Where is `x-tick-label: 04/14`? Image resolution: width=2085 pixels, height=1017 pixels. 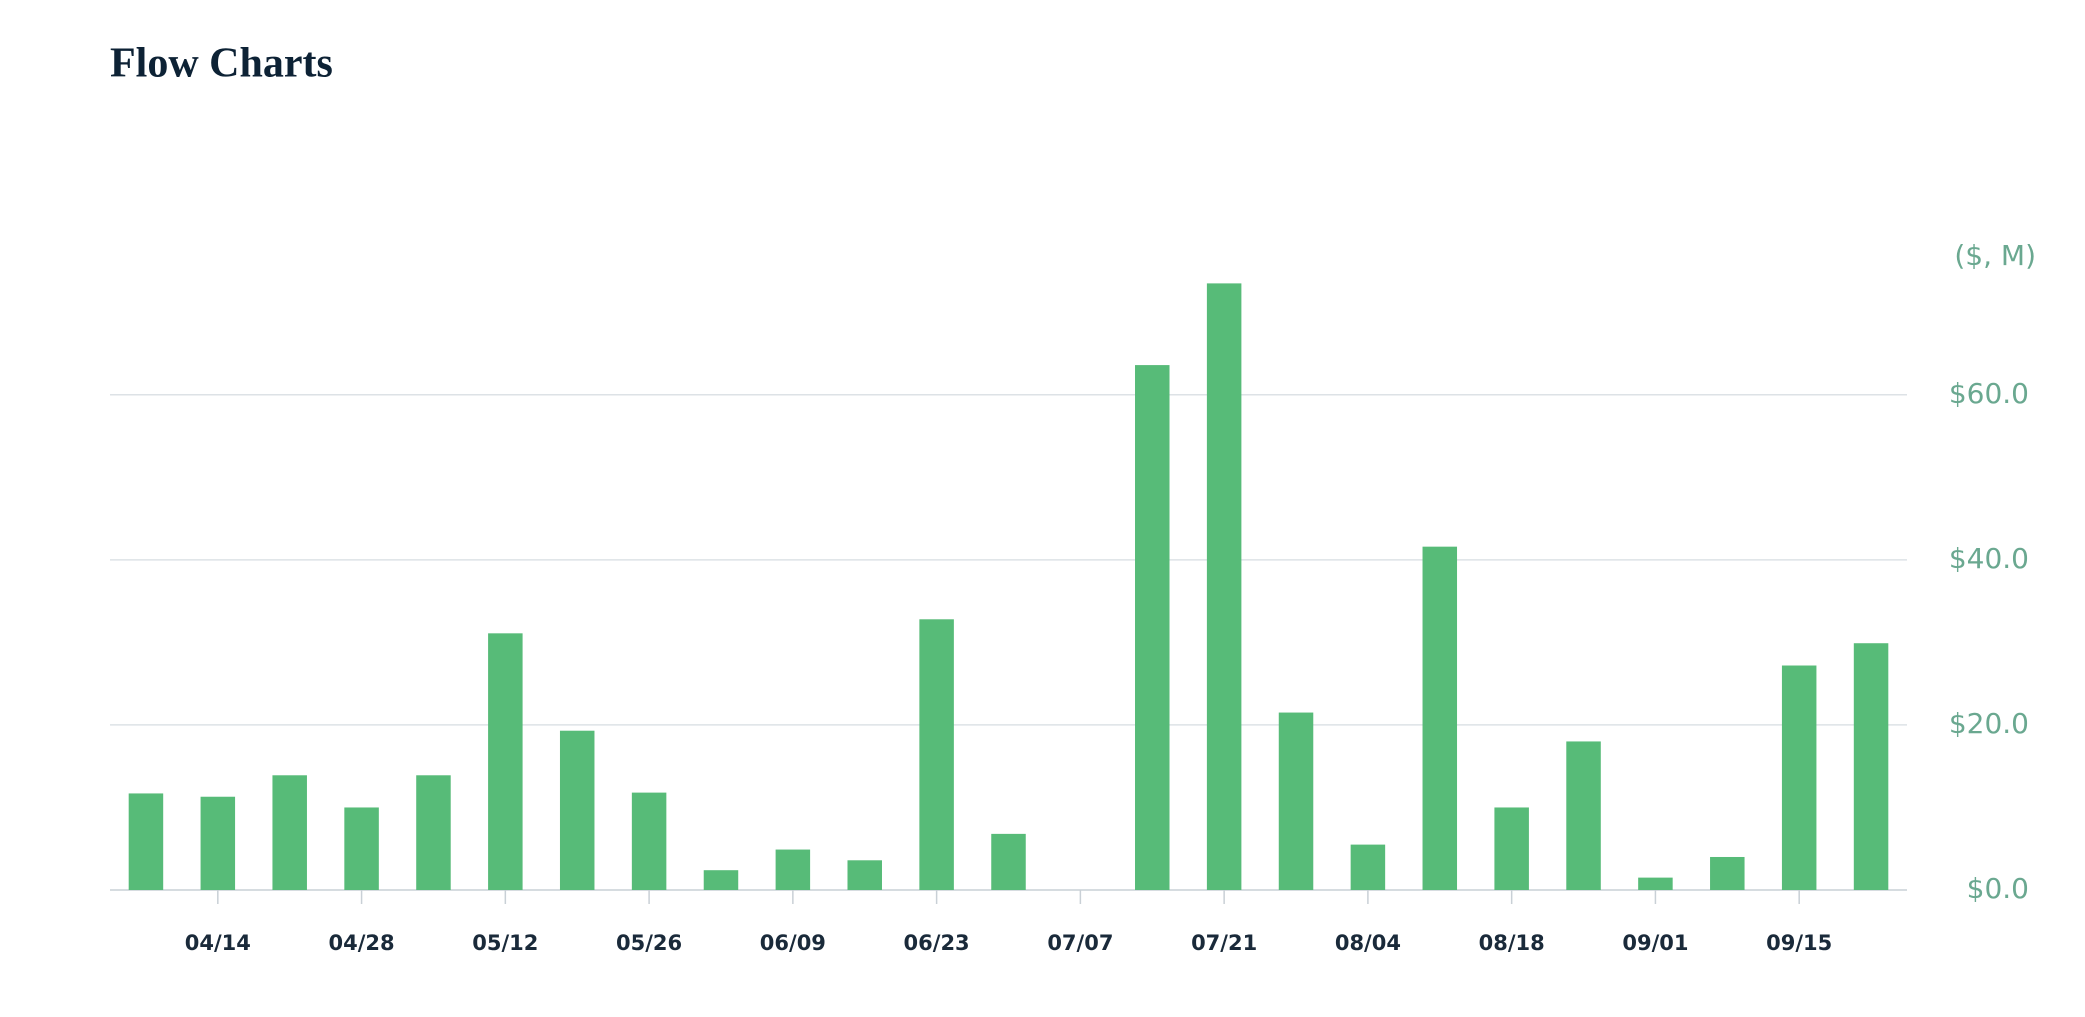 x-tick-label: 04/14 is located at coordinates (218, 943).